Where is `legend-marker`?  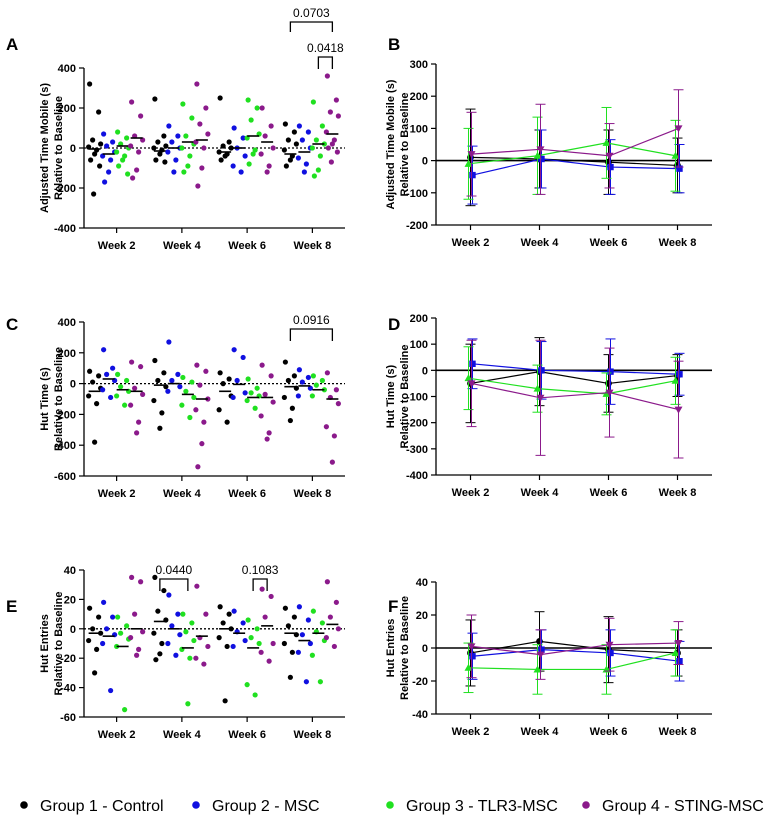 legend-marker is located at coordinates (24, 805).